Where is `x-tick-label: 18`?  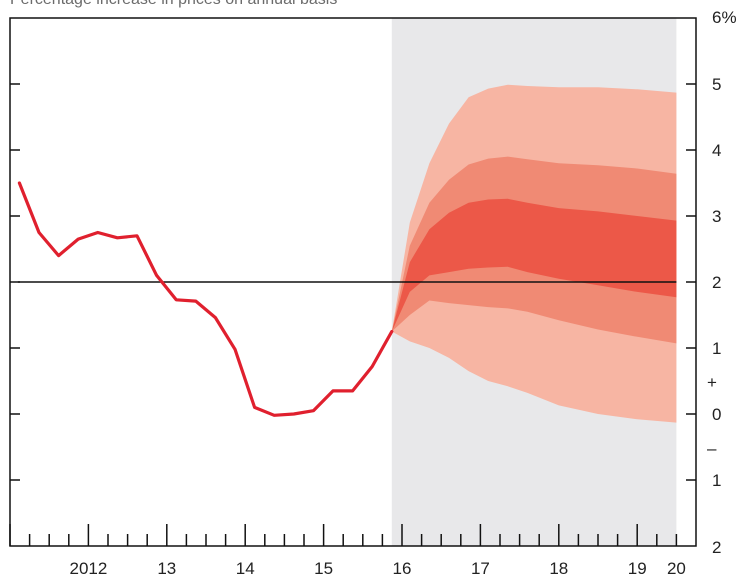 x-tick-label: 18 is located at coordinates (558, 568).